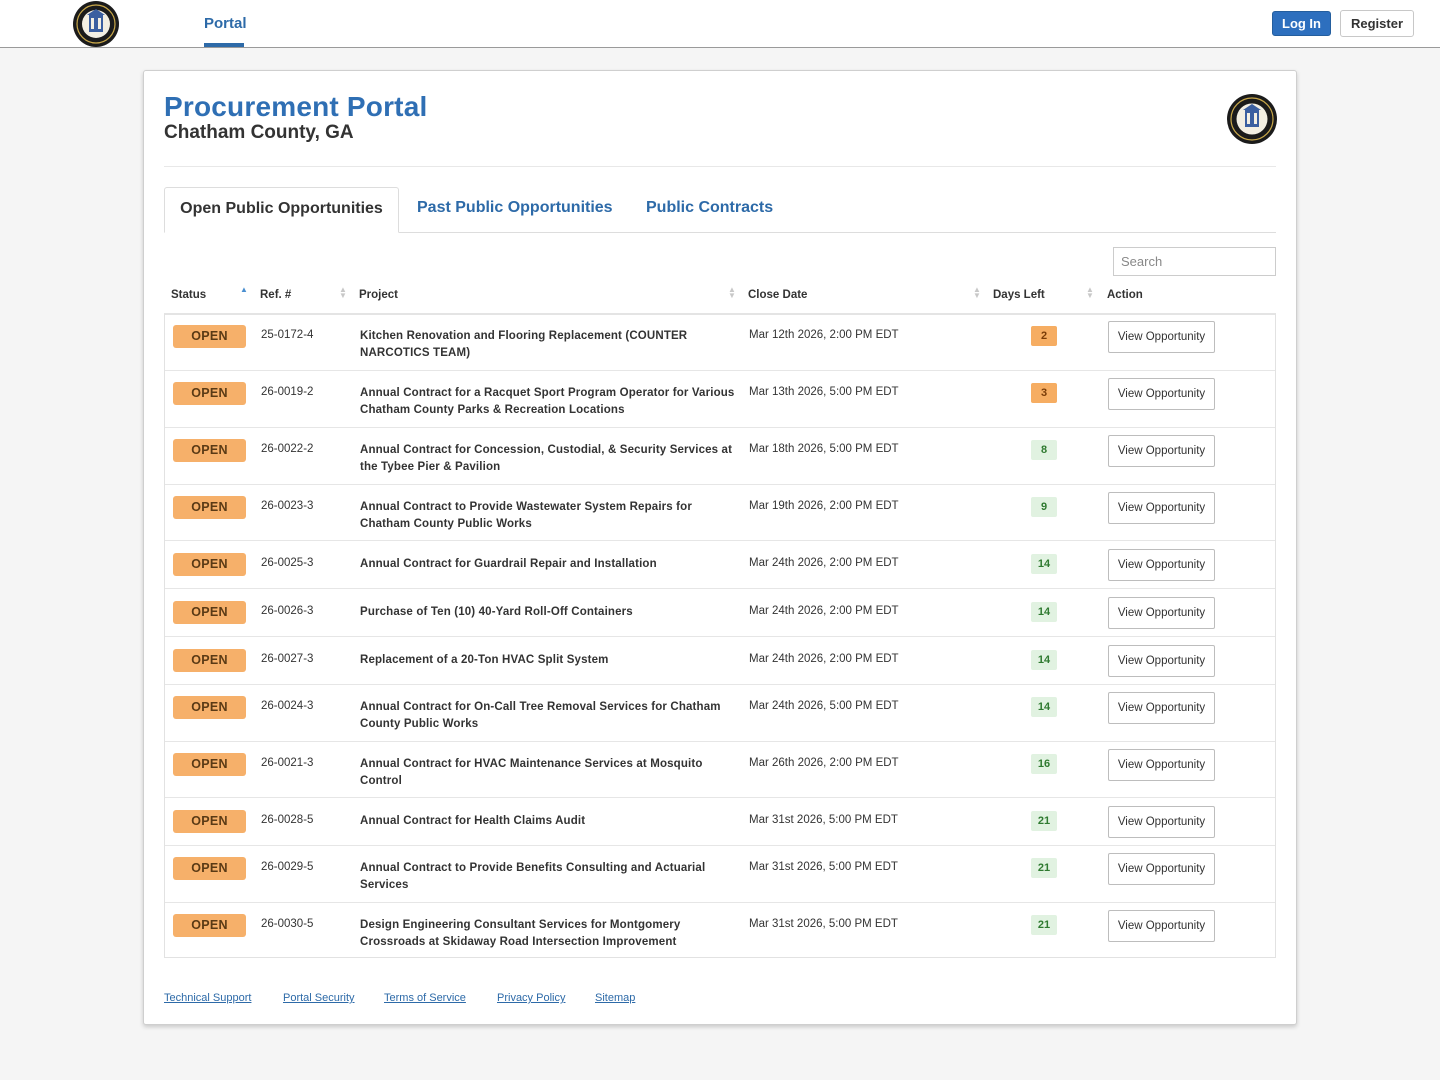 Image resolution: width=1440 pixels, height=1080 pixels. What do you see at coordinates (1019, 295) in the screenshot?
I see `column-header-days-left: Days Left` at bounding box center [1019, 295].